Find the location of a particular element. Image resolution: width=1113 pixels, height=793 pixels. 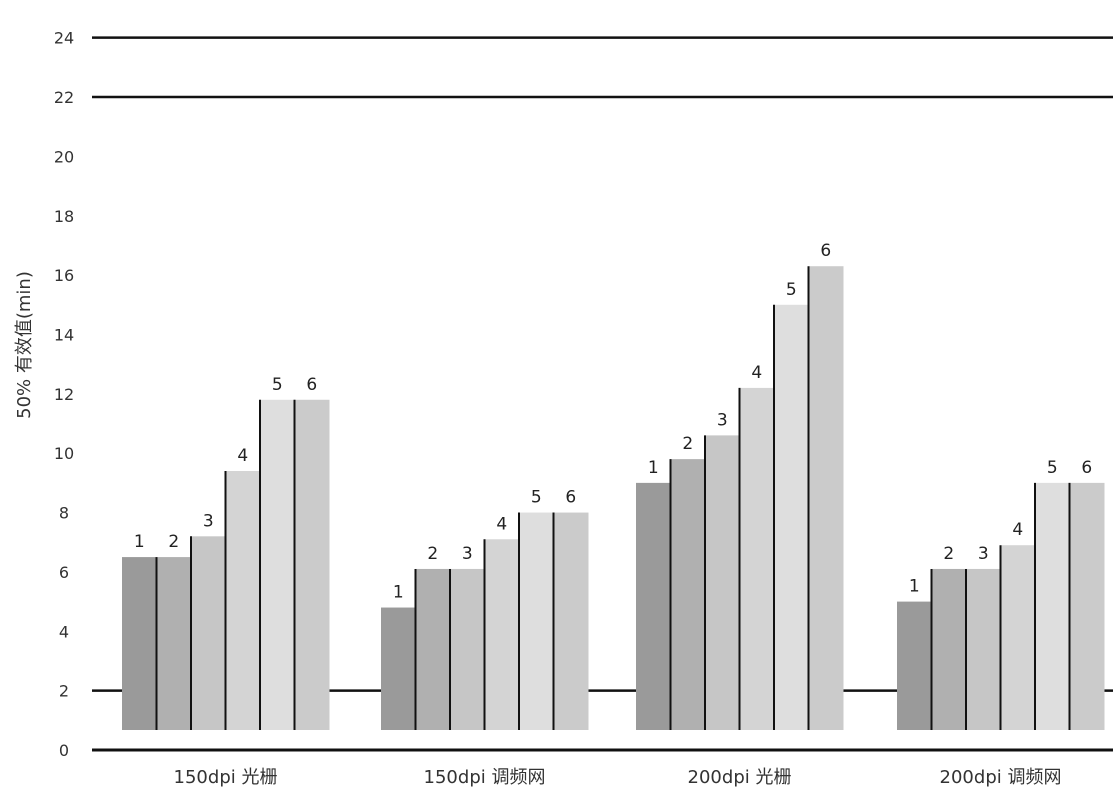

y-tick-label: 16 is located at coordinates (64, 275).